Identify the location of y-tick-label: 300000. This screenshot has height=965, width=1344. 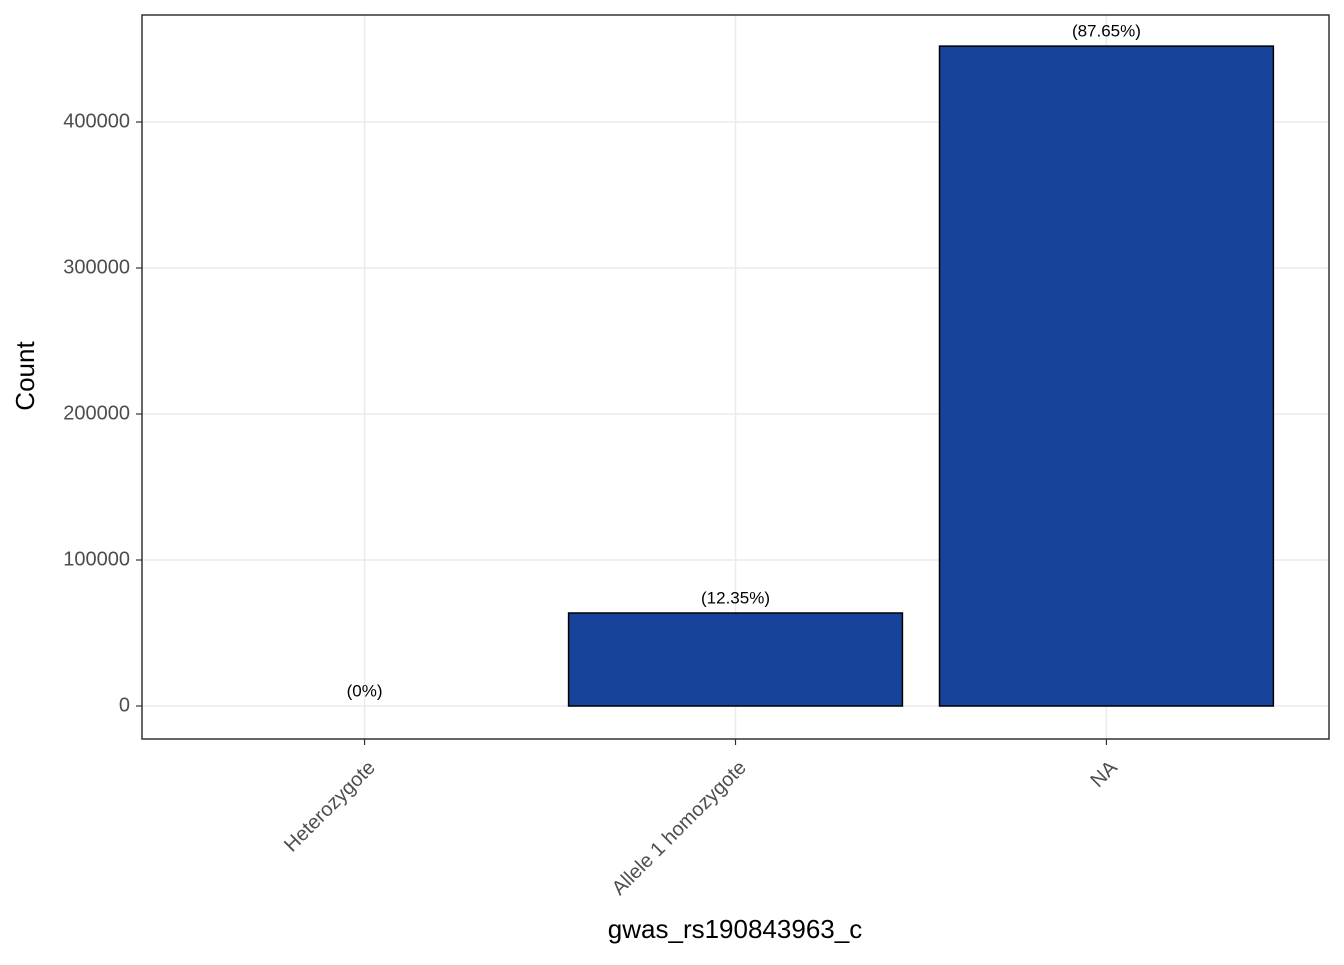
(96, 267).